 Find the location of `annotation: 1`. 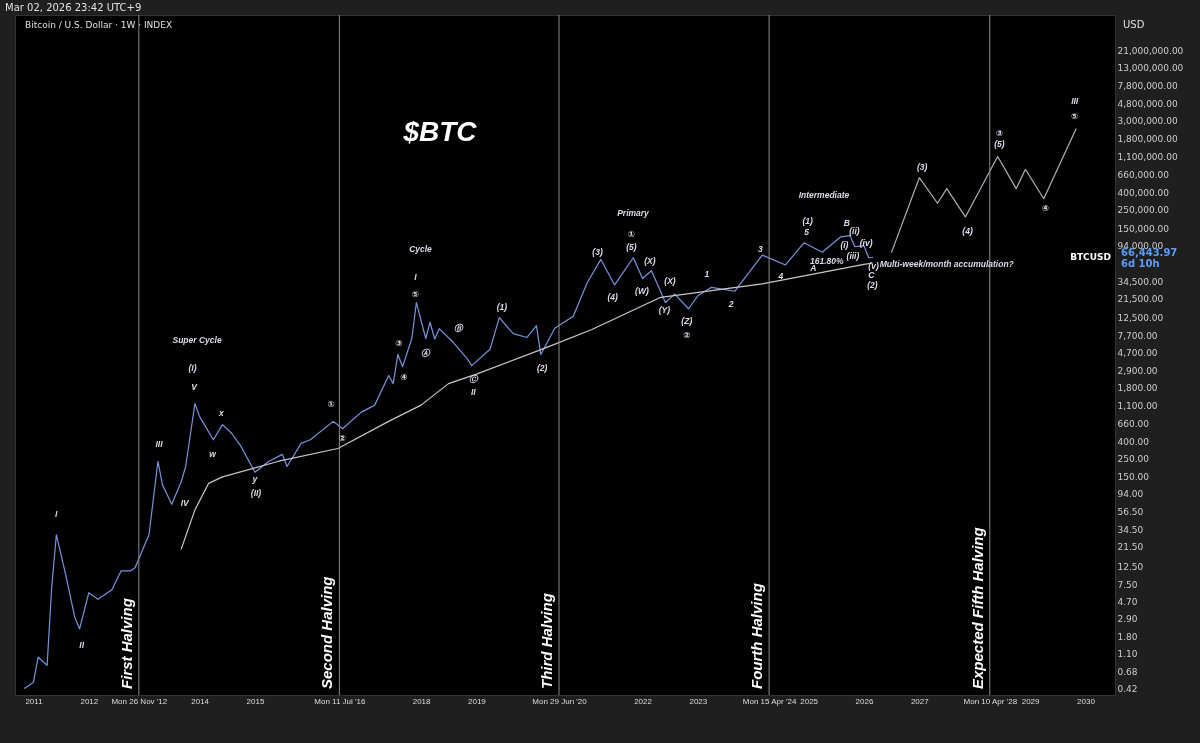

annotation: 1 is located at coordinates (707, 274).